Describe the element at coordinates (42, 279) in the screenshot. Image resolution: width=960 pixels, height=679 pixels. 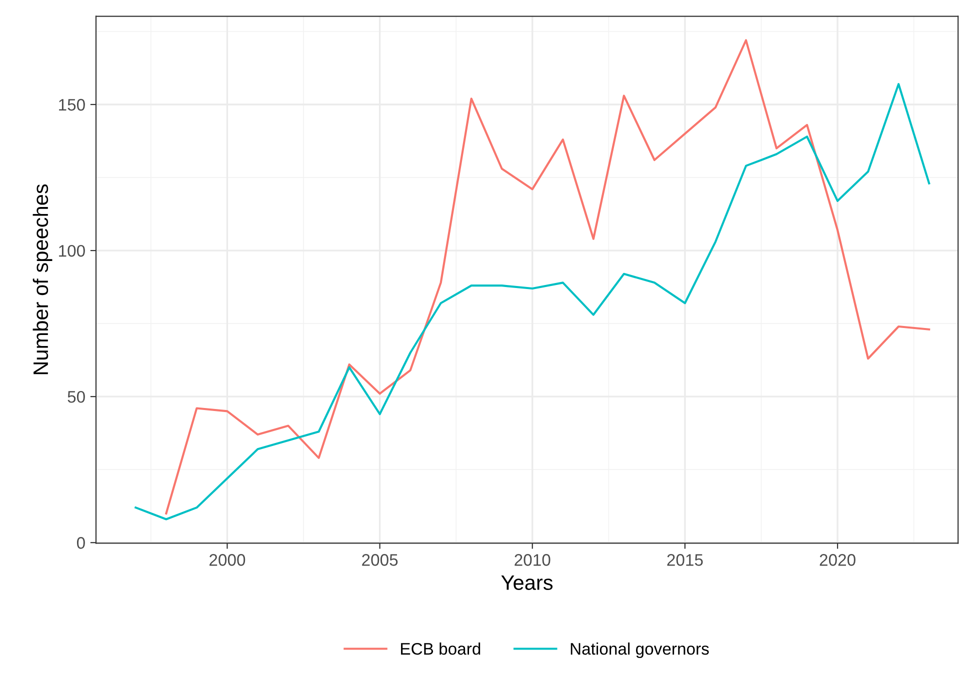
I see `y-axis-title: Number of speeches` at that location.